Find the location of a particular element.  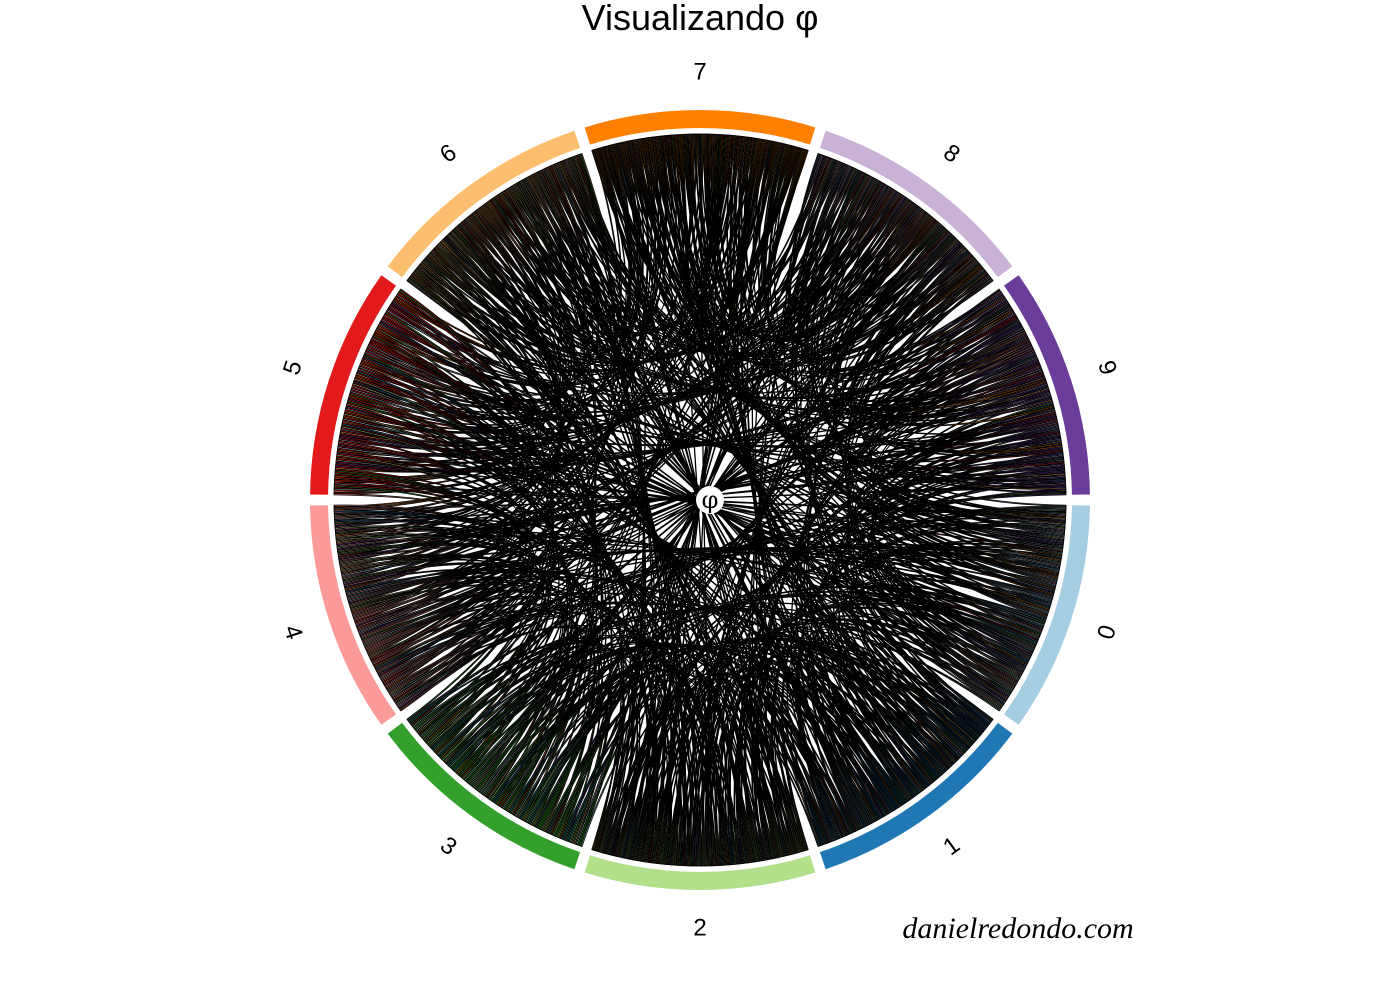

sector-label-7: 7 is located at coordinates (699, 72).